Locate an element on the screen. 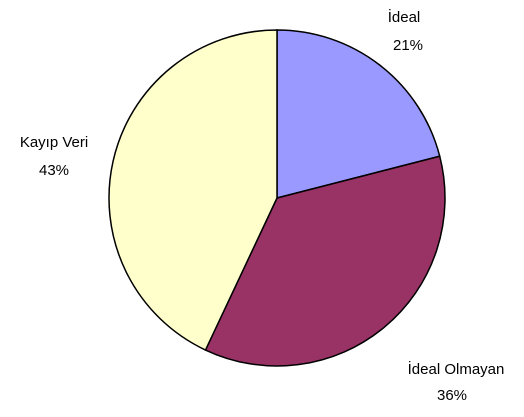  pie-slice-ideal is located at coordinates (358, 114).